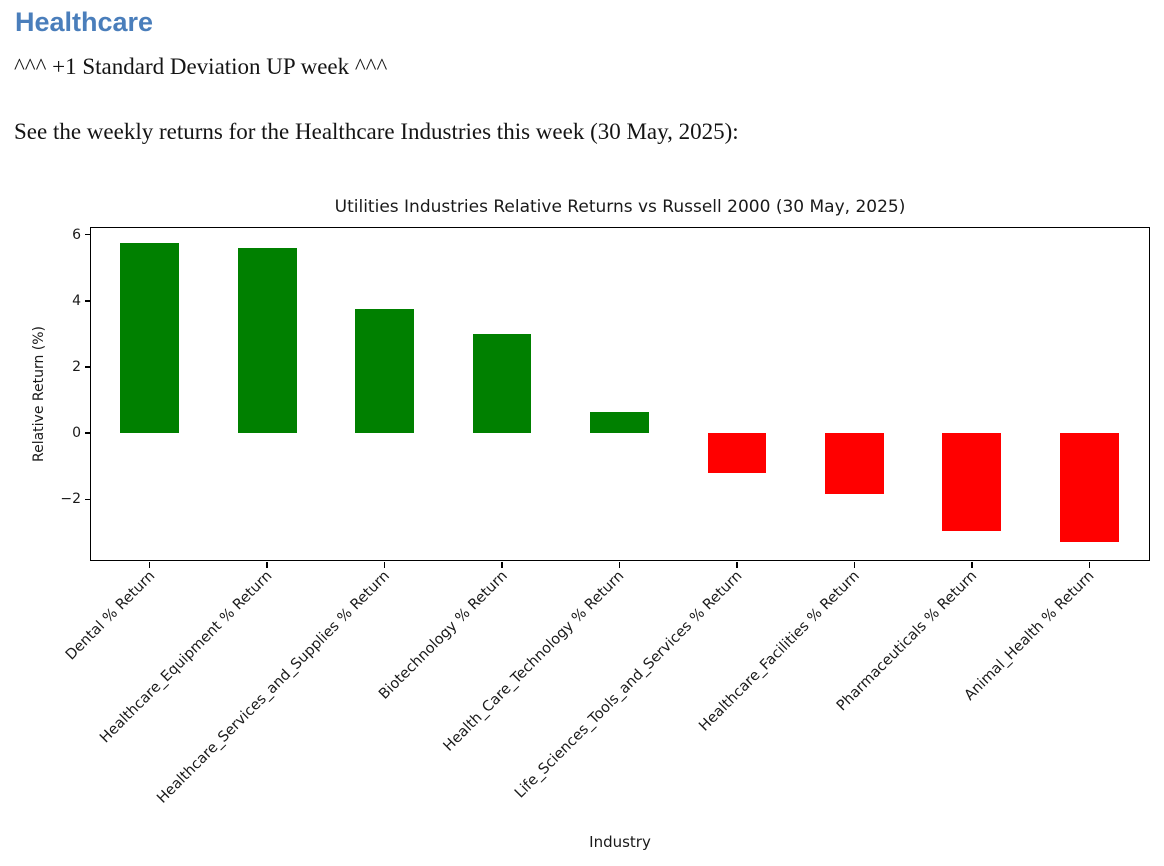 This screenshot has height=866, width=1164. I want to click on x-axis-label: Industry, so click(620, 842).